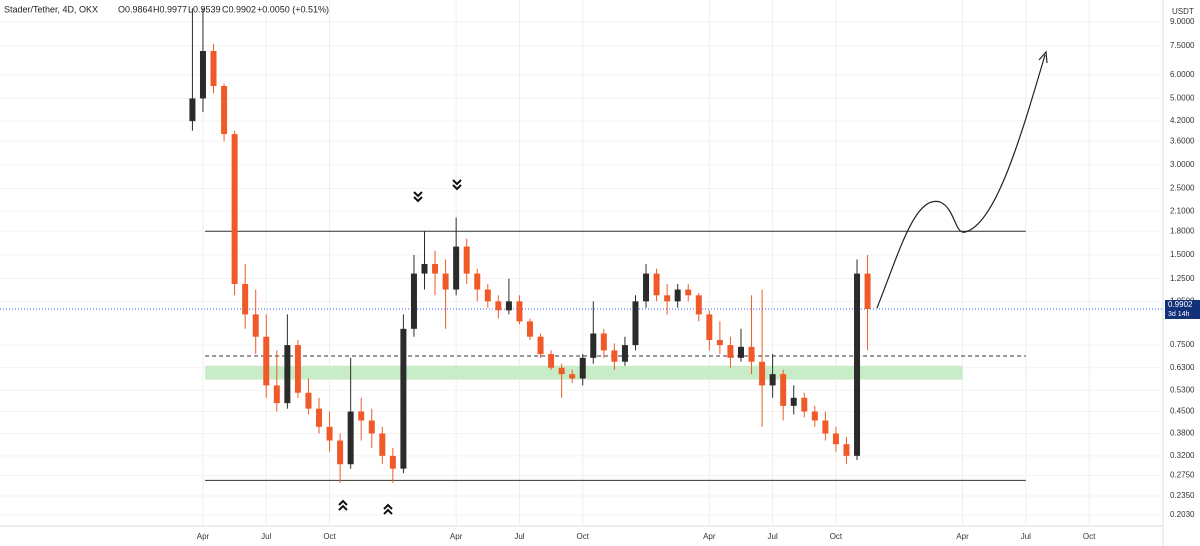 The width and height of the screenshot is (1200, 546). I want to click on y-tick-label: 3.0000, so click(1182, 164).